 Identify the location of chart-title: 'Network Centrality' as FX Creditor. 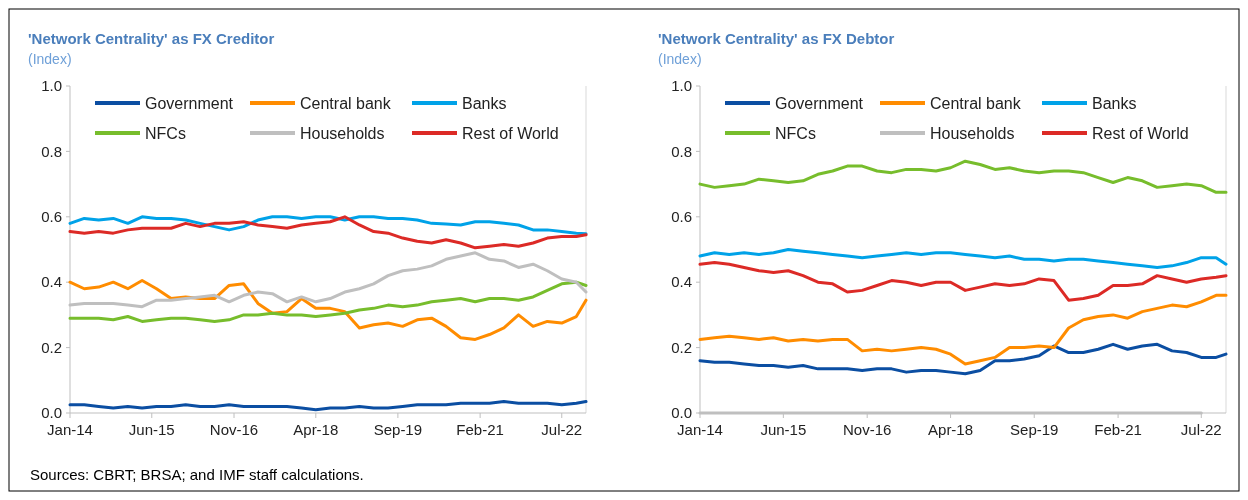
(151, 38).